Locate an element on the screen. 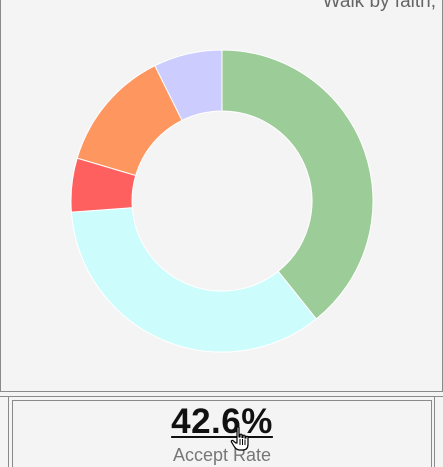 The height and width of the screenshot is (467, 443). header-caption: Walk by faith, is located at coordinates (379, 6).